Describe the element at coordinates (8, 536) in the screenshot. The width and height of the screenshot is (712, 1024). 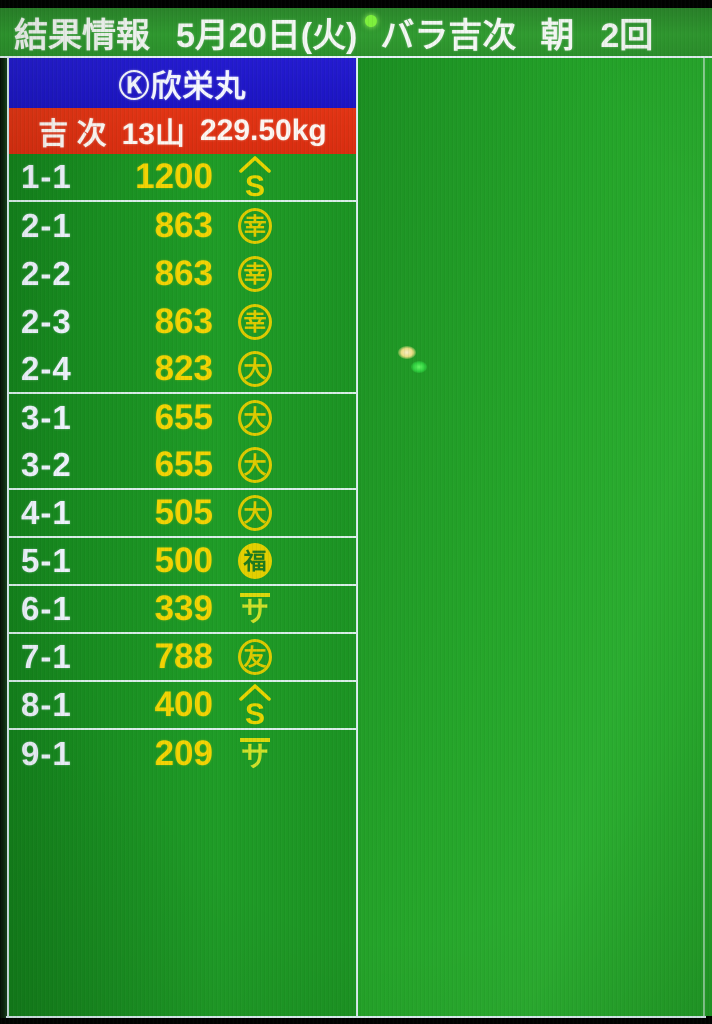
I see `panel-left-border` at that location.